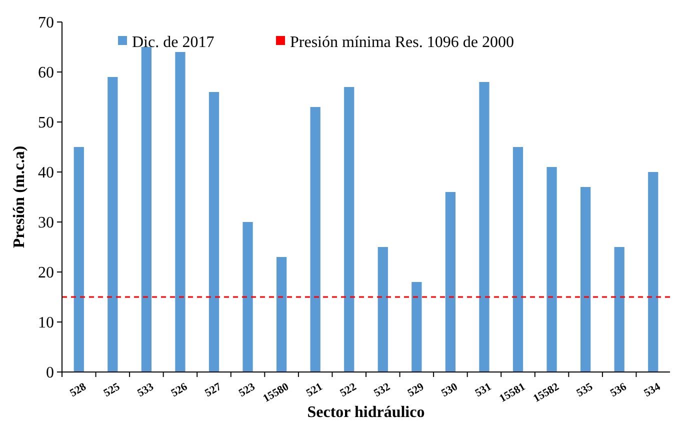 Image resolution: width=678 pixels, height=425 pixels. Describe the element at coordinates (382, 390) in the screenshot. I see `x-tick-label: 532` at that location.